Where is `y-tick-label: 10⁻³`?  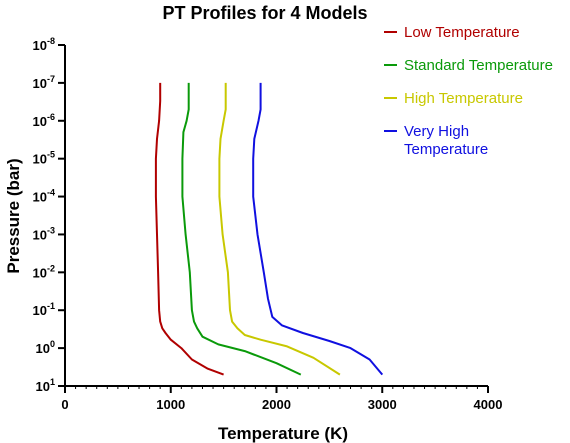 y-tick-label: 10⁻³ is located at coordinates (44, 233).